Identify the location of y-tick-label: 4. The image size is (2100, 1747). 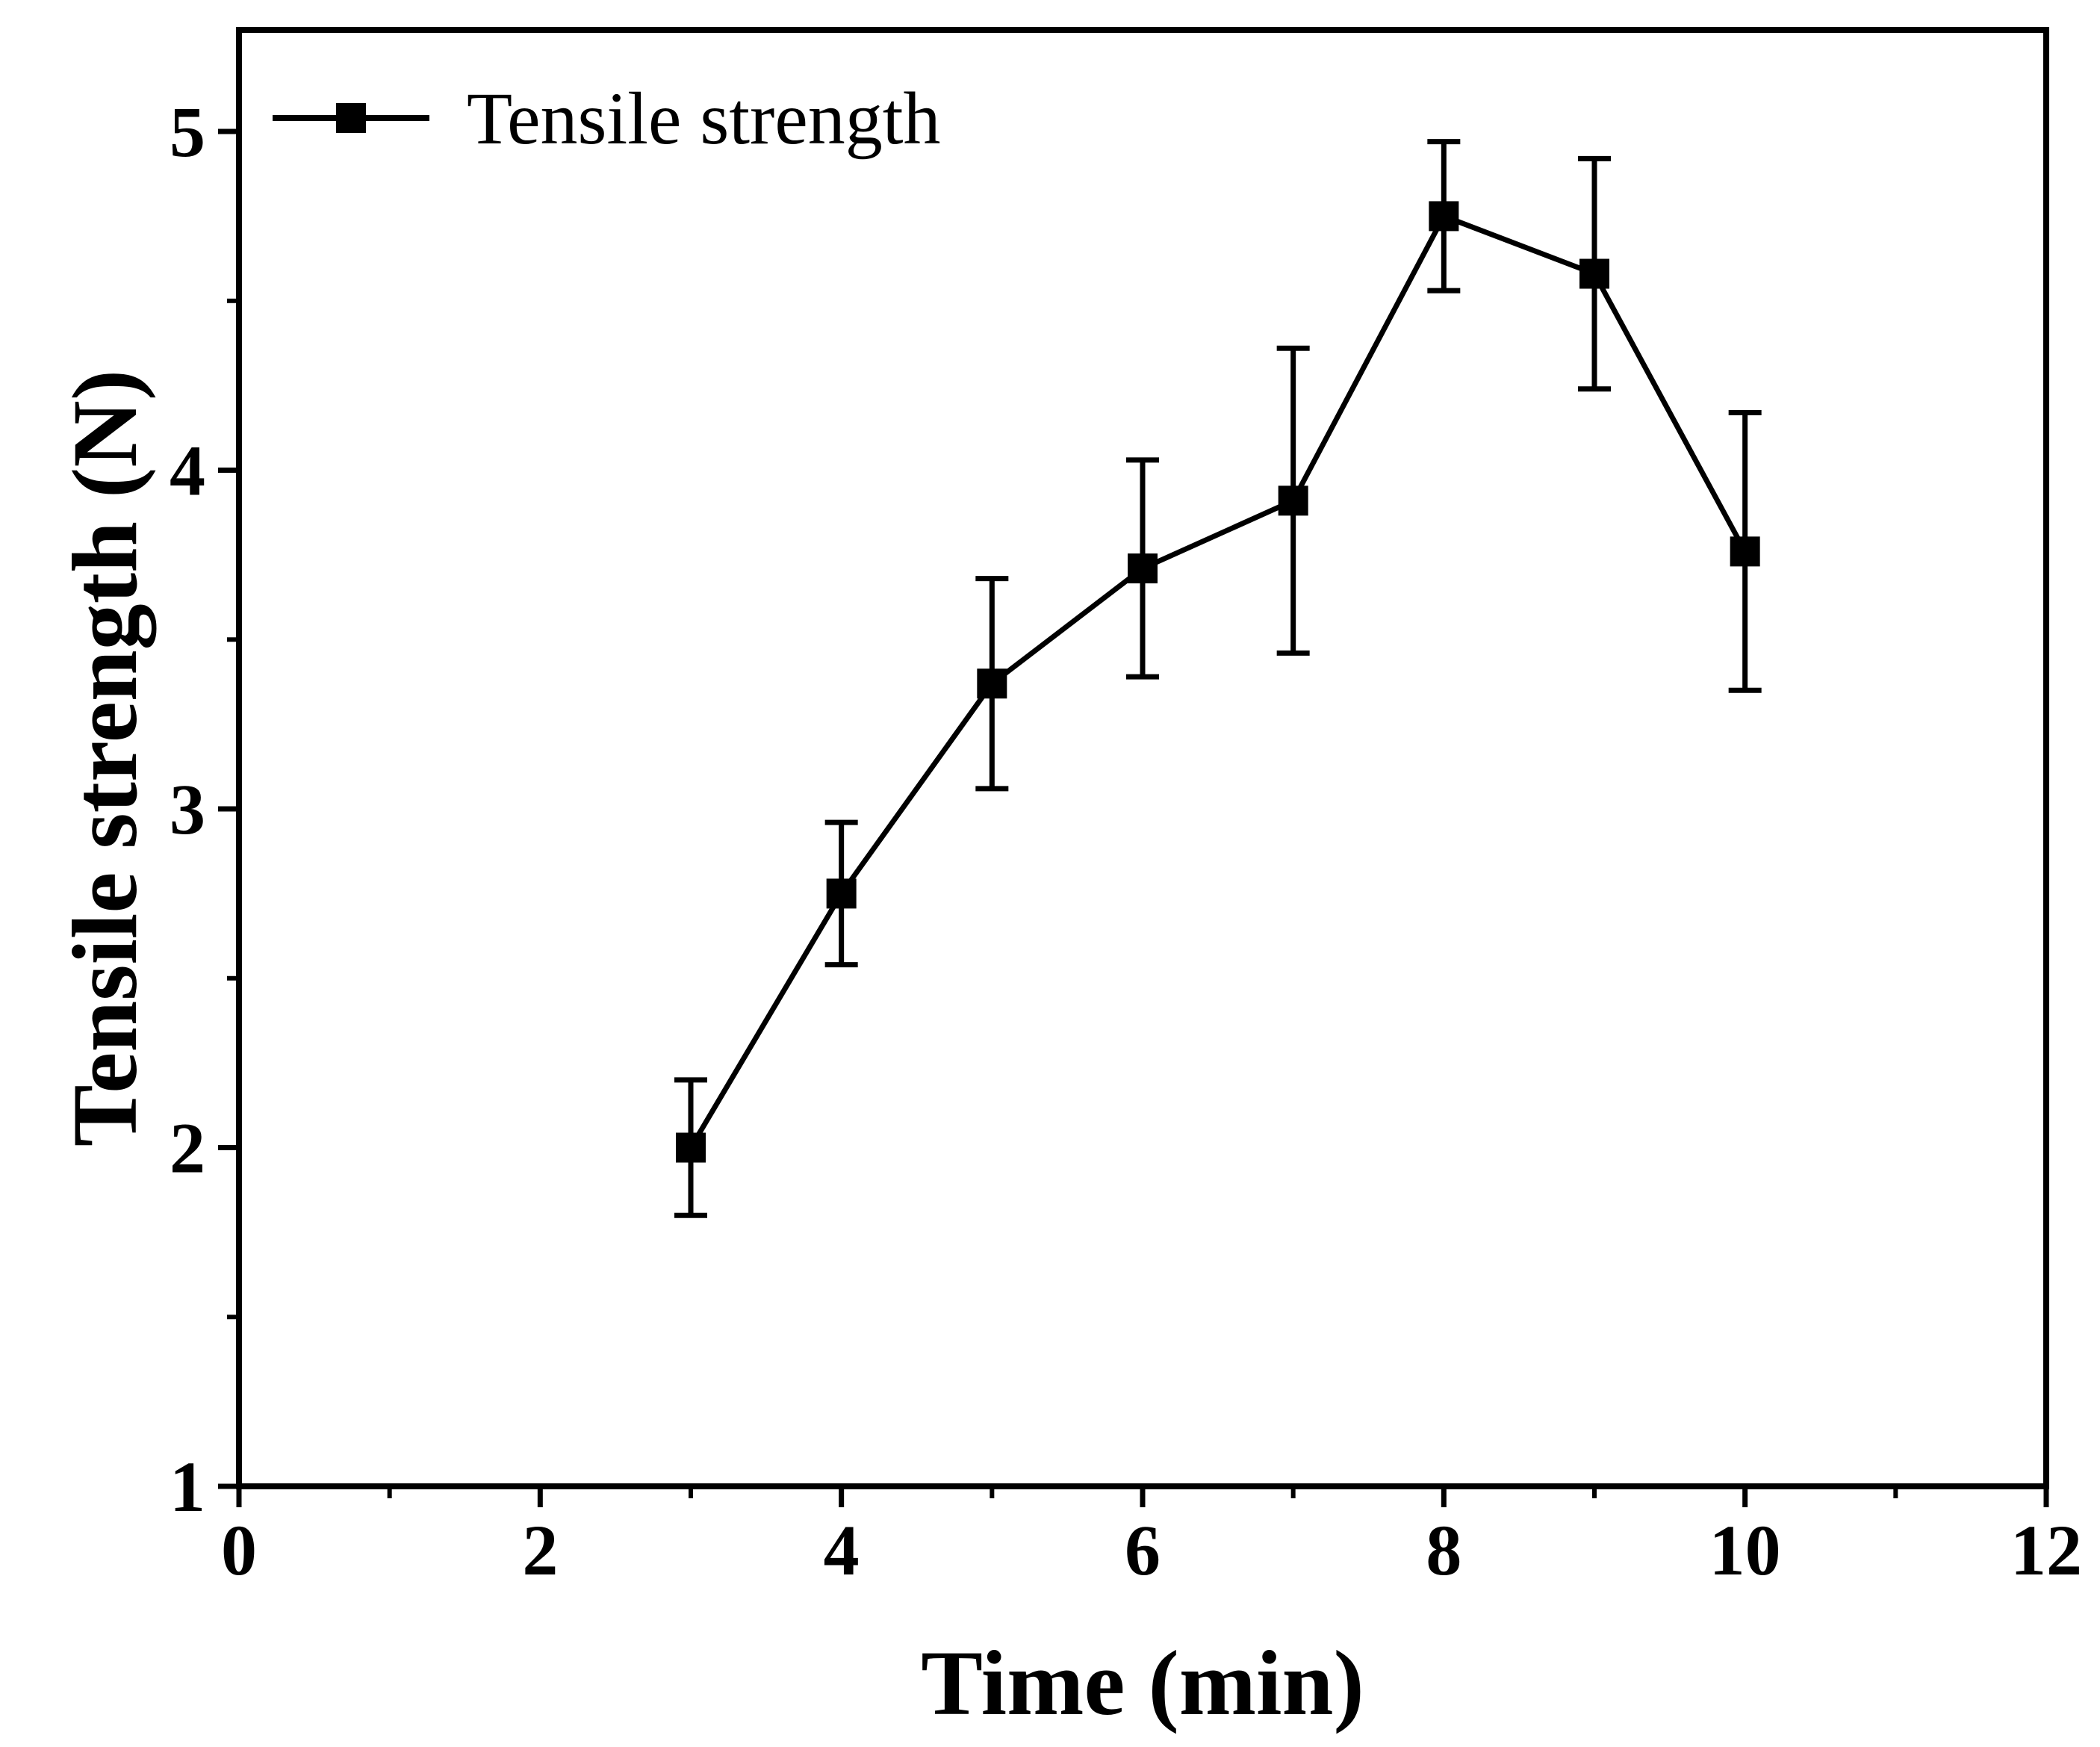
(187, 471).